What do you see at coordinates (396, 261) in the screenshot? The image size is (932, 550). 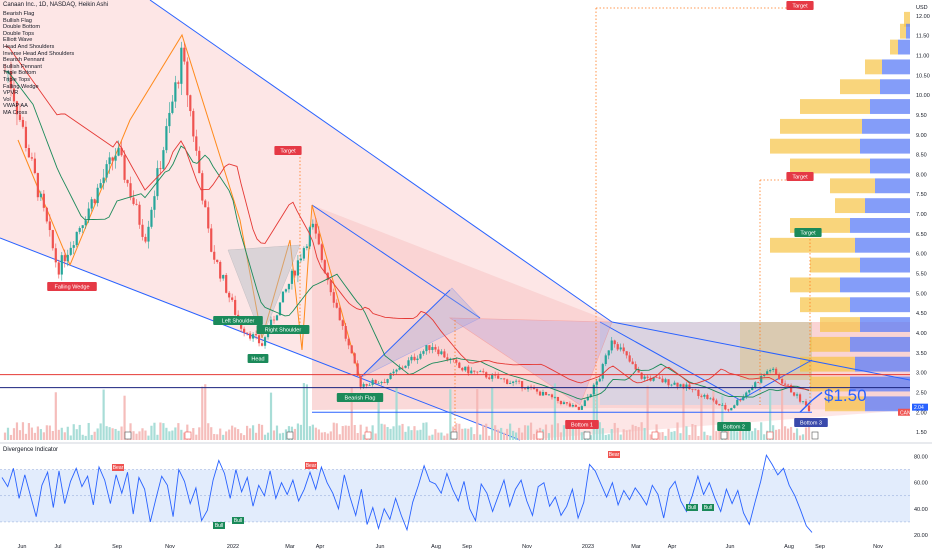 I see `flag-upper` at bounding box center [396, 261].